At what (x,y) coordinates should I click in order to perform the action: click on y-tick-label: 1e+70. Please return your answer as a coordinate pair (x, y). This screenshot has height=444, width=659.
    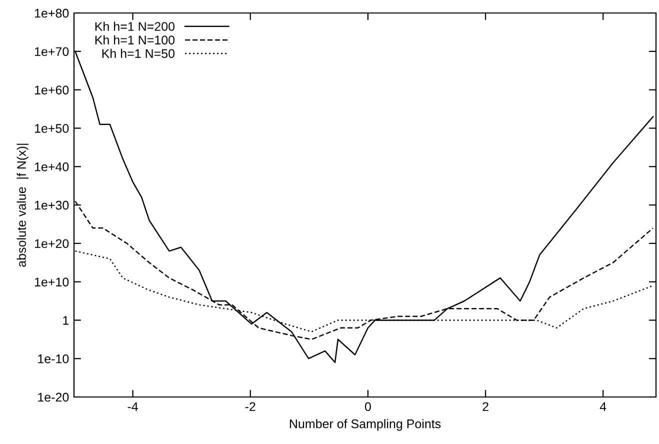
    Looking at the image, I should click on (51, 51).